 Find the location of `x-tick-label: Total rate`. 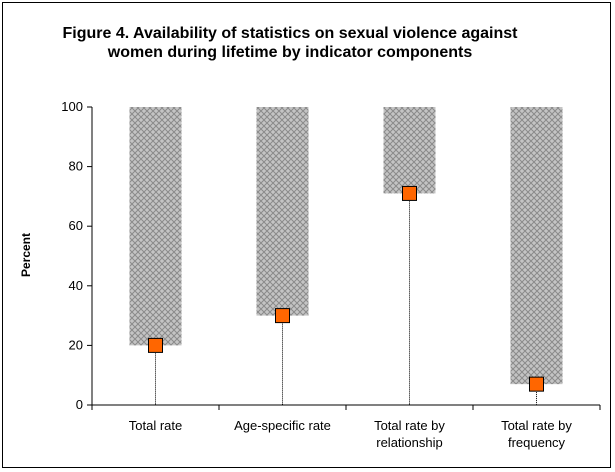

x-tick-label: Total rate is located at coordinates (155, 425).